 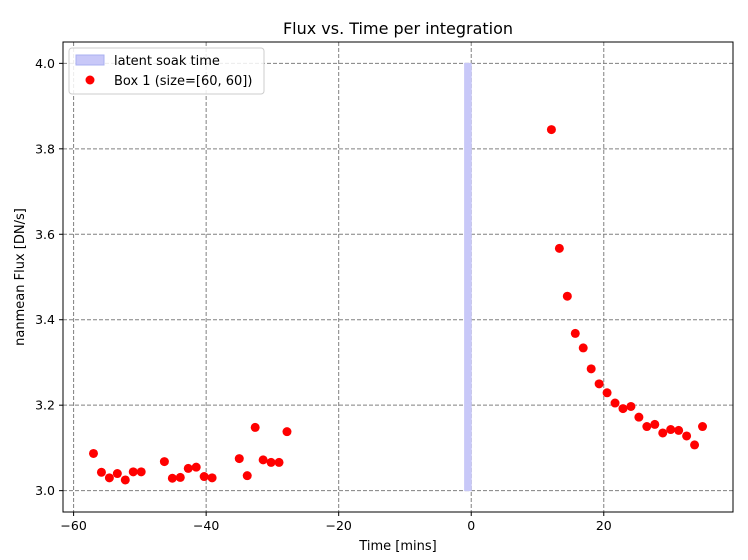 I want to click on legend-label-span: latent soak time, so click(x=167, y=61).